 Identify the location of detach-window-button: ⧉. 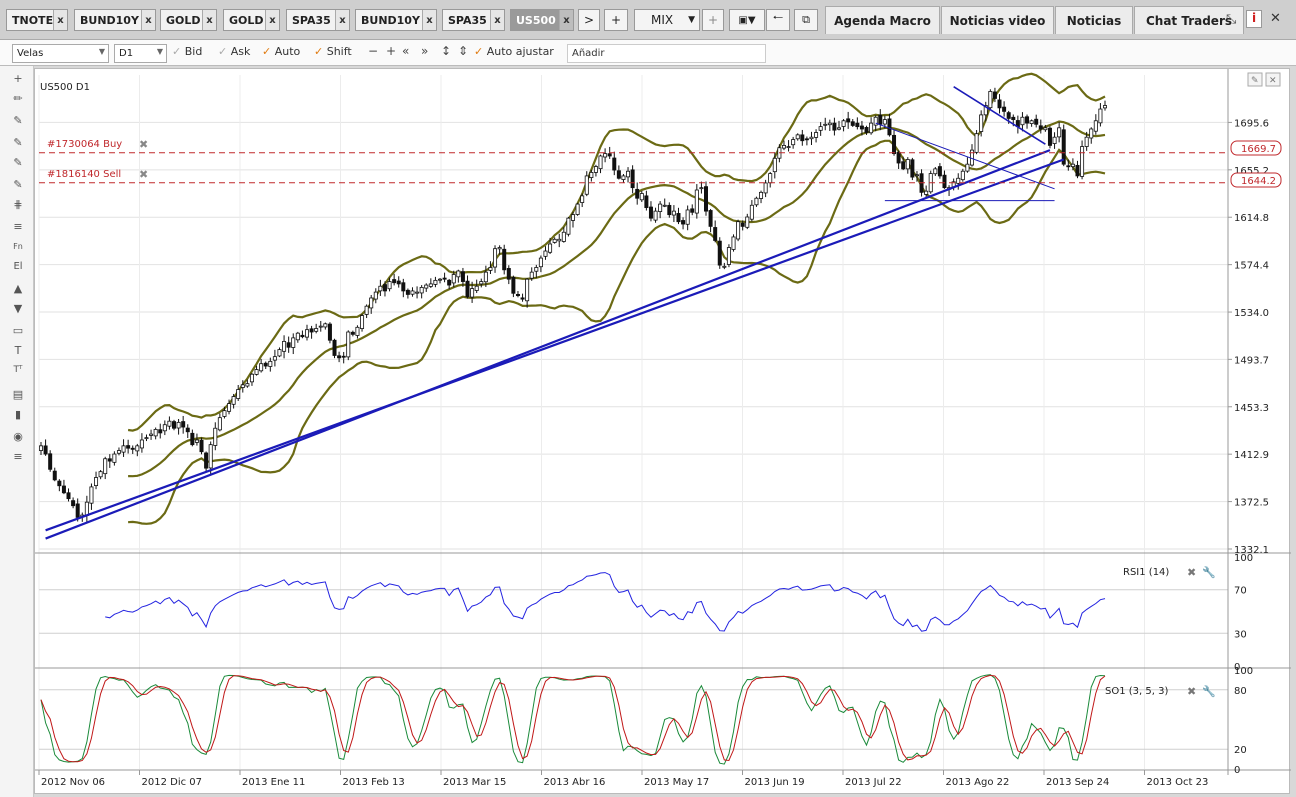
(806, 20).